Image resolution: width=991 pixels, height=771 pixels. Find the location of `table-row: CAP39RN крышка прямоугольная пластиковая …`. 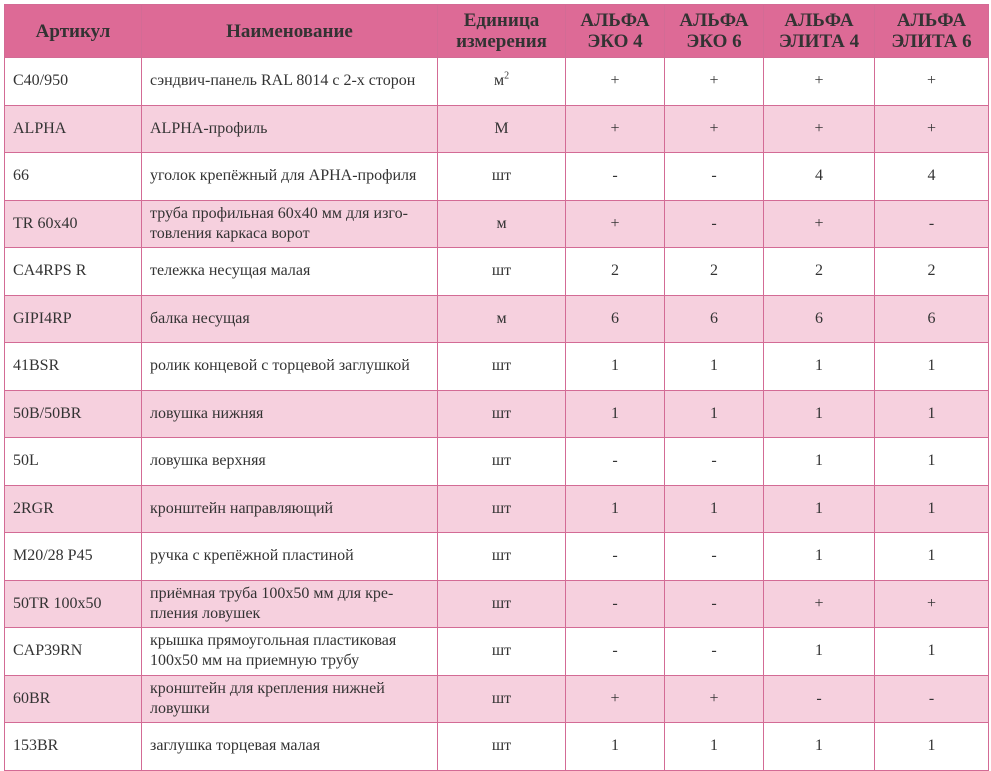

table-row: CAP39RN крышка прямоугольная пластиковая … is located at coordinates (496, 651).